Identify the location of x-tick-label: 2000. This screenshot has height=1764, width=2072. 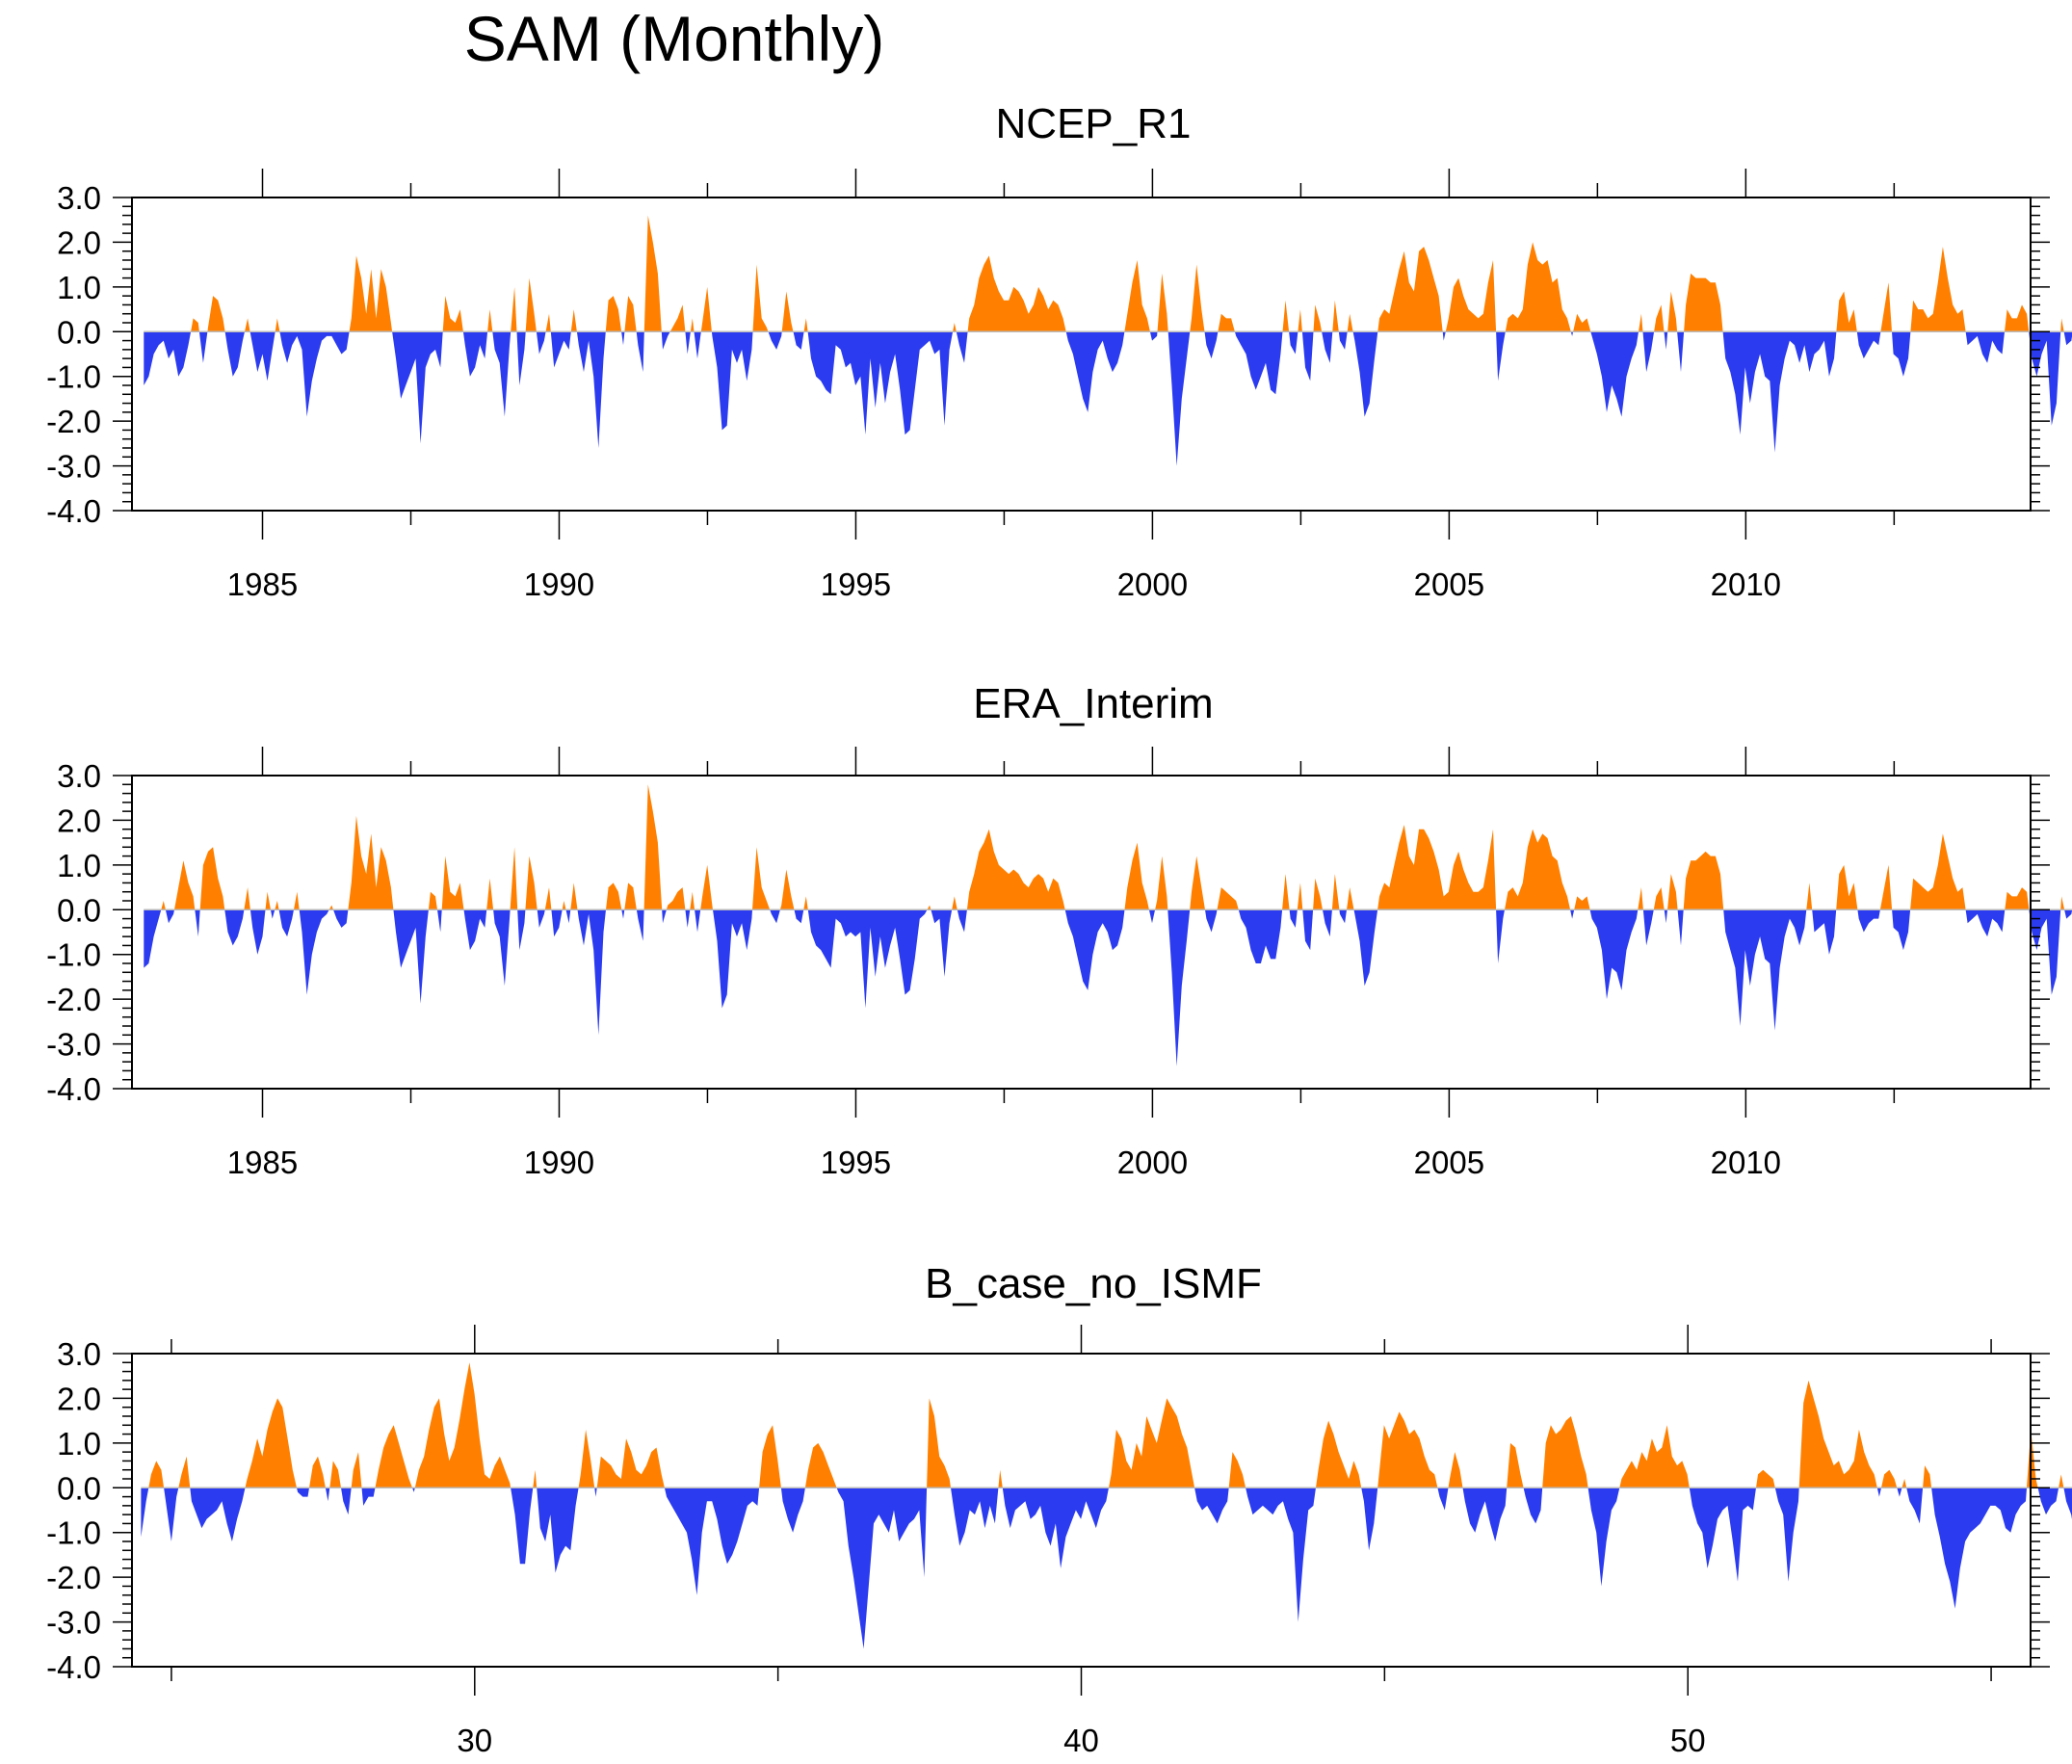
(1153, 584).